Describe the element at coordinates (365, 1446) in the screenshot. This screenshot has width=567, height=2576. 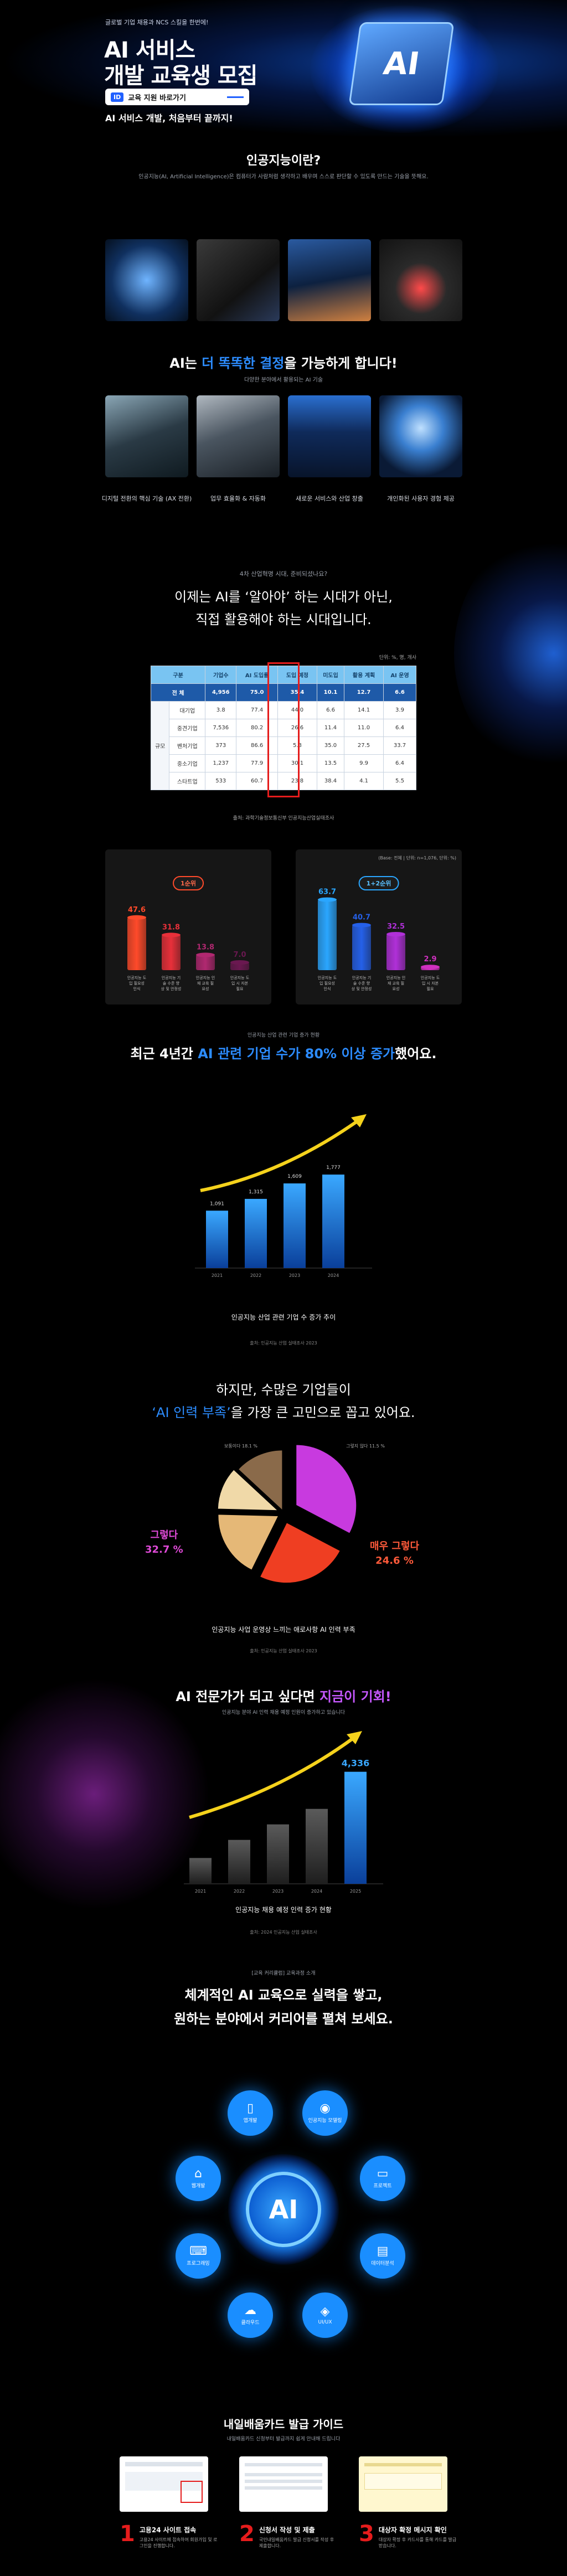
I see `pie-top-right-label: 그렇지 않다 11.5 %` at that location.